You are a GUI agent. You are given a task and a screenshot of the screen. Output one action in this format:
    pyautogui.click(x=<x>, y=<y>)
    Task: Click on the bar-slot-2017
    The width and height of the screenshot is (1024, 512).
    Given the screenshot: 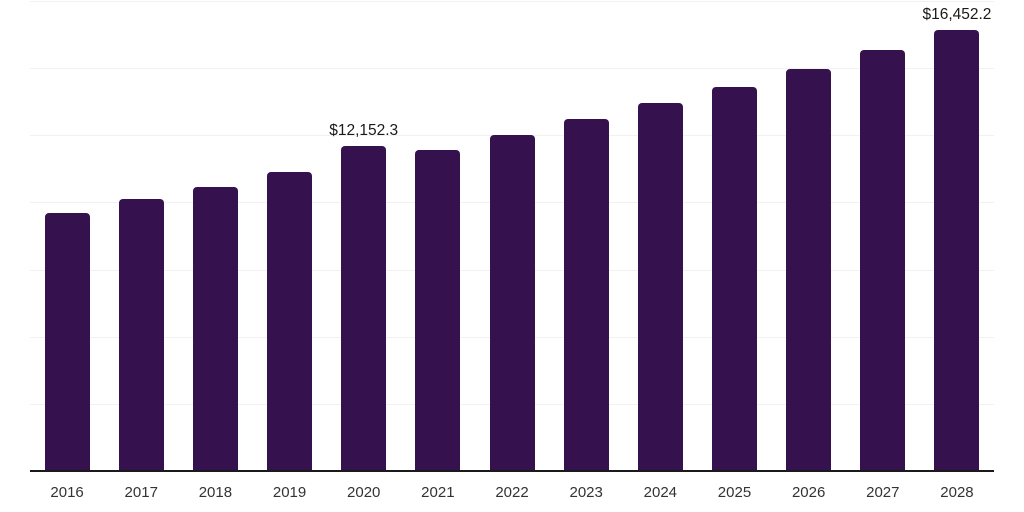 What is the action you would take?
    pyautogui.click(x=141, y=235)
    